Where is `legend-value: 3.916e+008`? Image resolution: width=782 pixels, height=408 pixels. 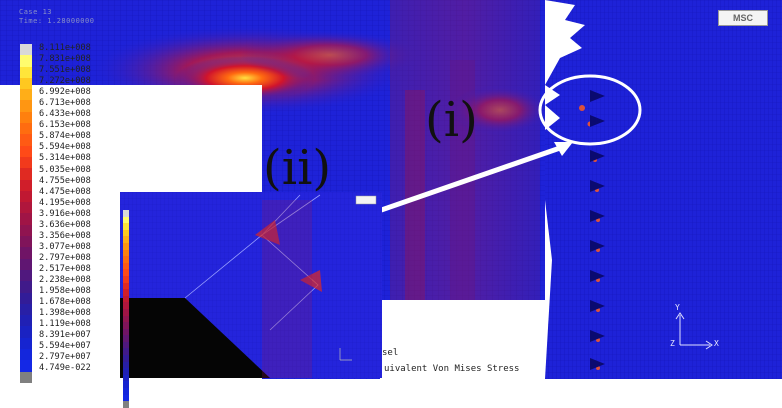 legend-value: 3.916e+008 is located at coordinates (65, 213).